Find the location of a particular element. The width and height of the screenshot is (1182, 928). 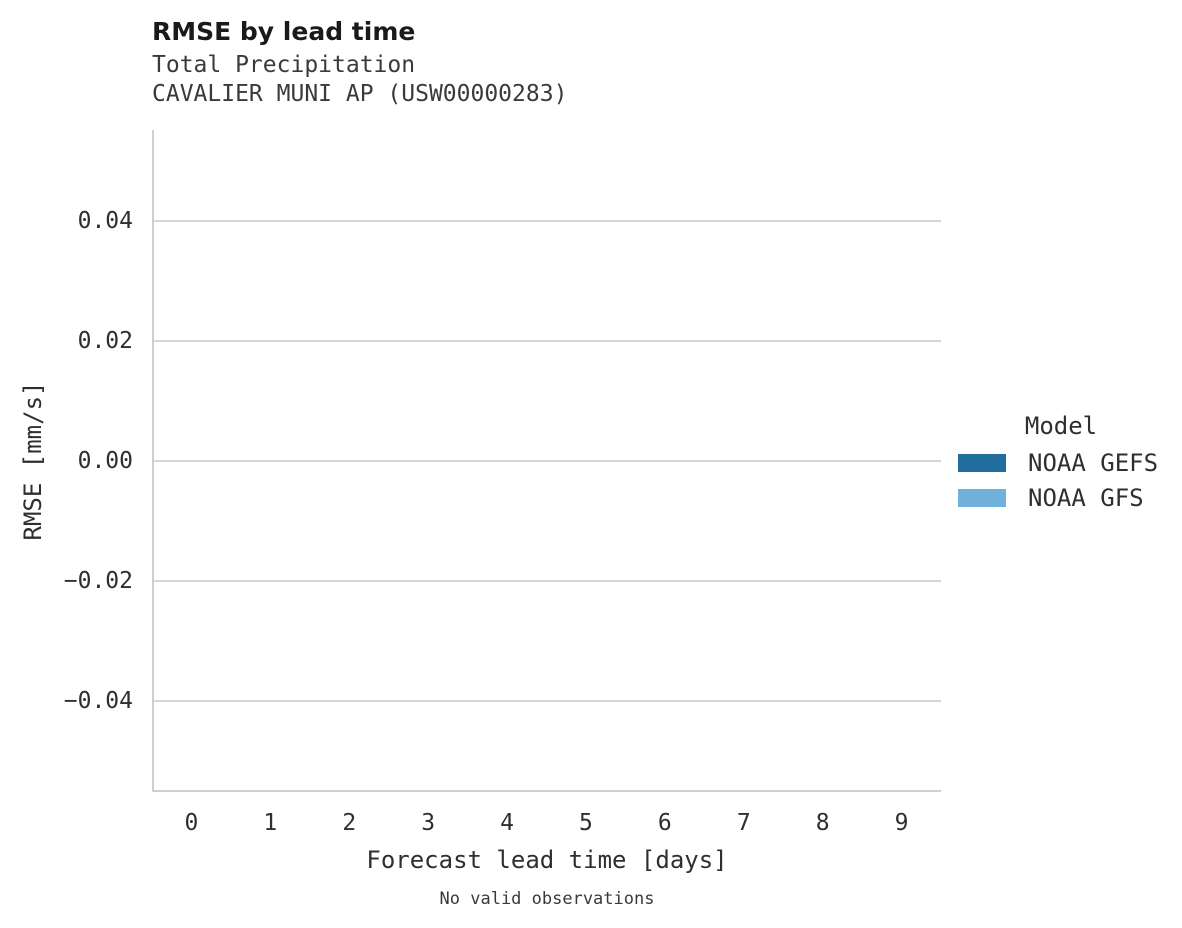

chart-subtitle-station: CAVALIER MUNI AP (USW00000283) is located at coordinates (360, 94).